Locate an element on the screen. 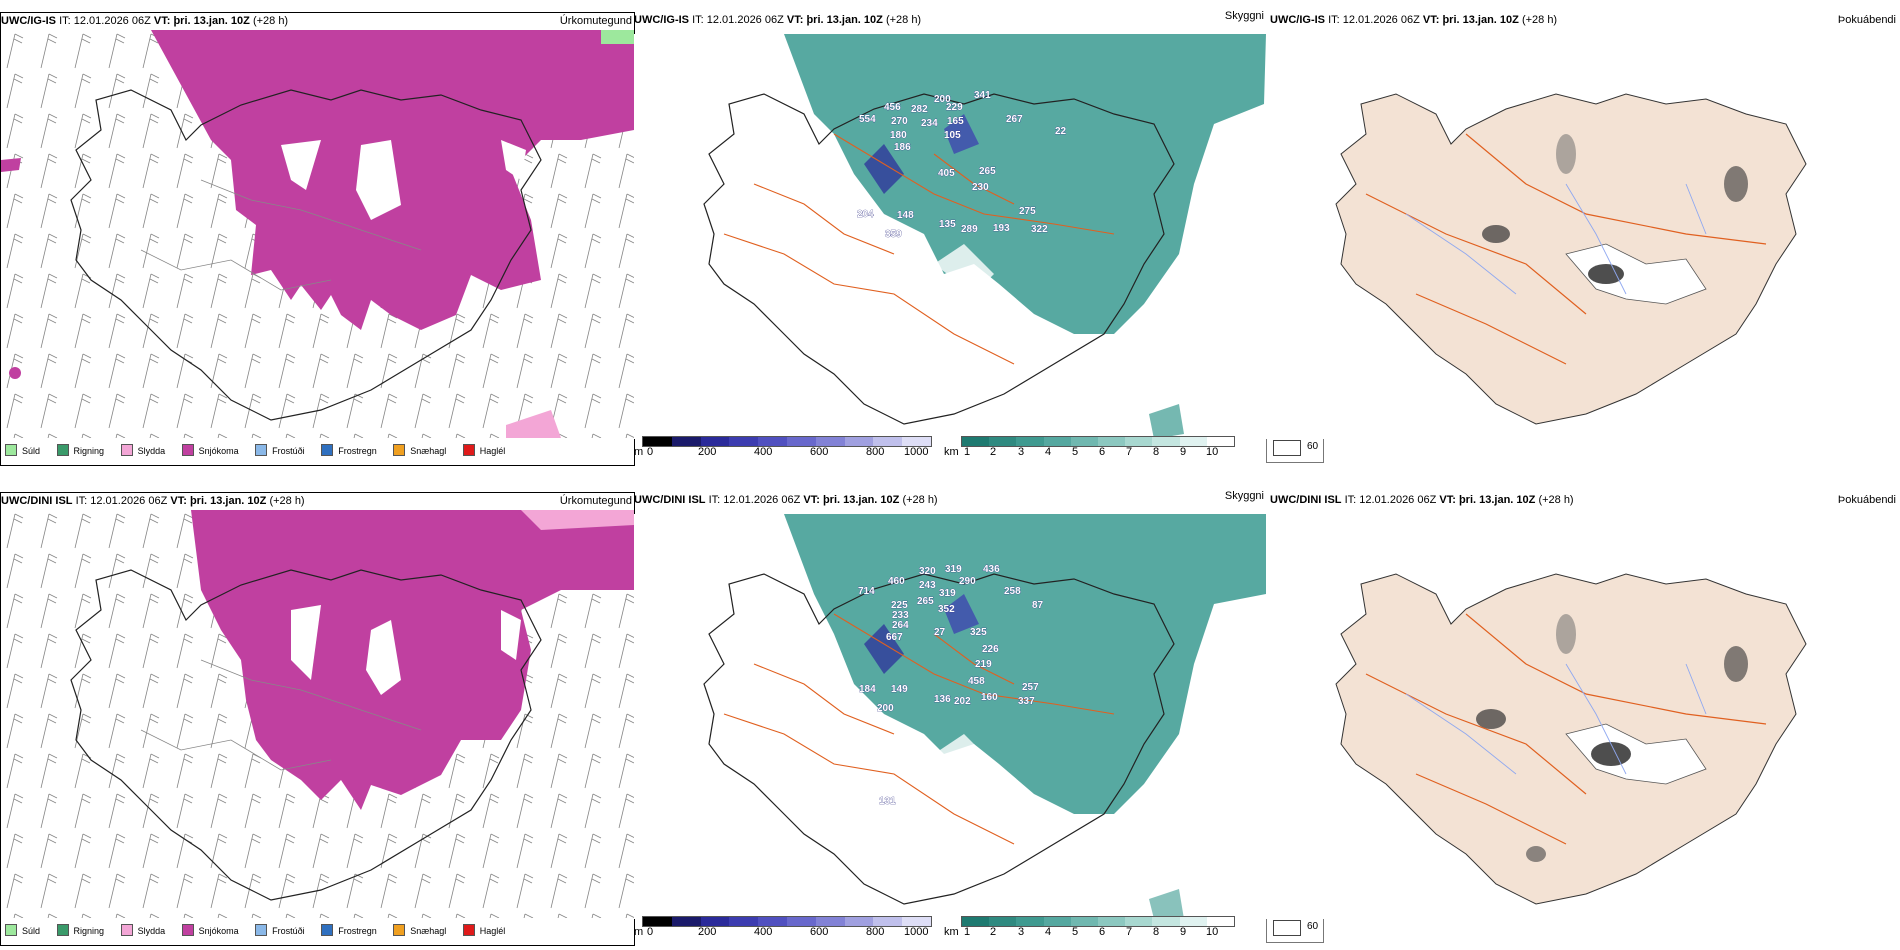 Image resolution: width=1900 pixels, height=950 pixels. snow-depth-label: 27 is located at coordinates (940, 632).